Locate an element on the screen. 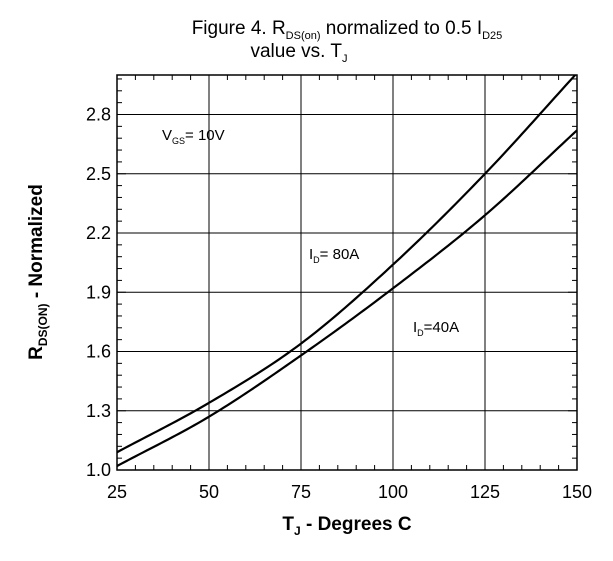 Image resolution: width=613 pixels, height=561 pixels. x-tick-label: 75 is located at coordinates (301, 492).